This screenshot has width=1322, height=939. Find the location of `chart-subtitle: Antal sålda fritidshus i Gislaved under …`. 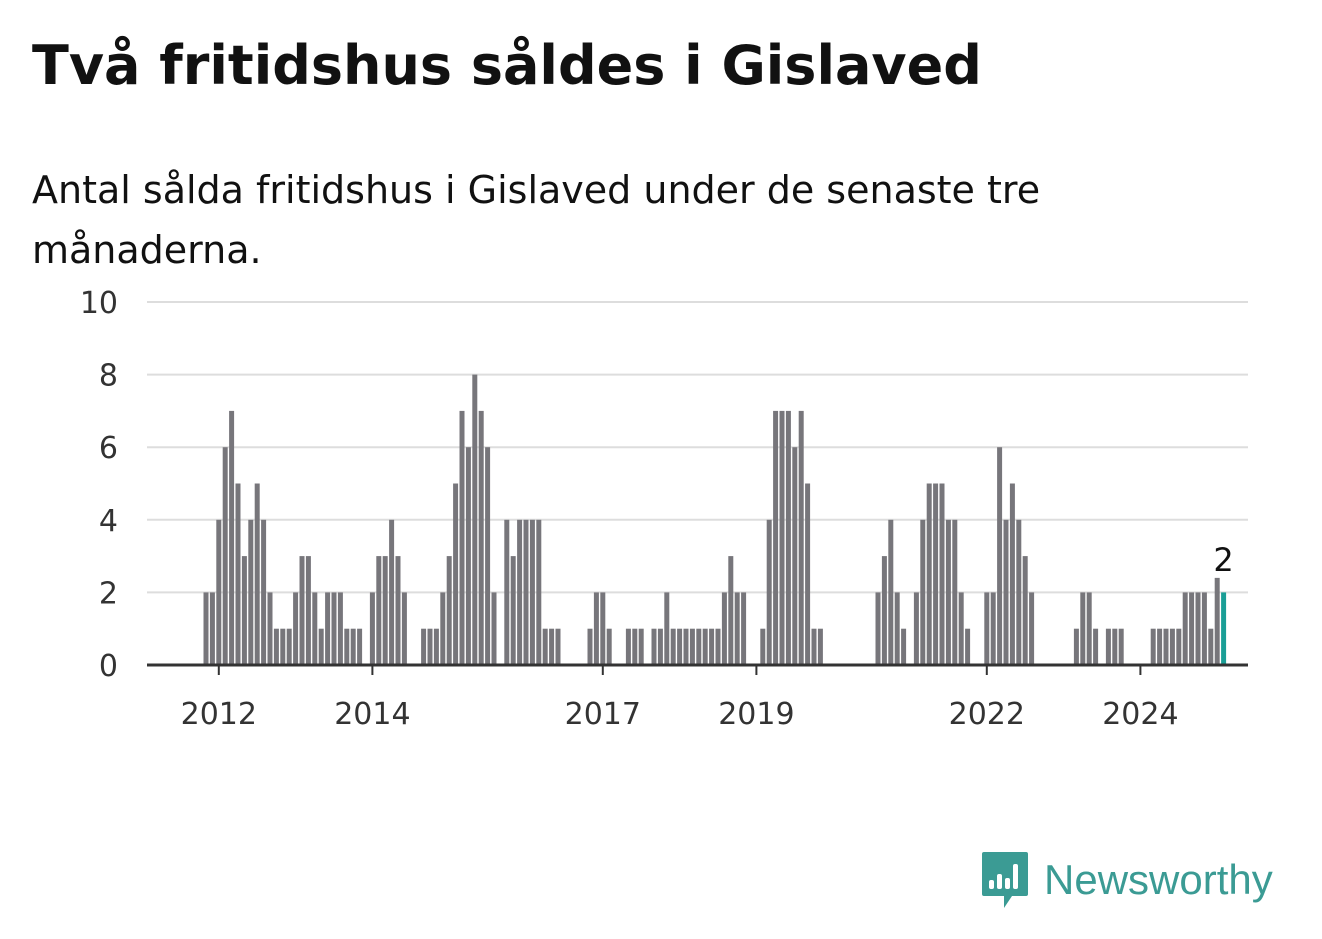

chart-subtitle: Antal sålda fritidshus i Gislaved under … is located at coordinates (536, 220).